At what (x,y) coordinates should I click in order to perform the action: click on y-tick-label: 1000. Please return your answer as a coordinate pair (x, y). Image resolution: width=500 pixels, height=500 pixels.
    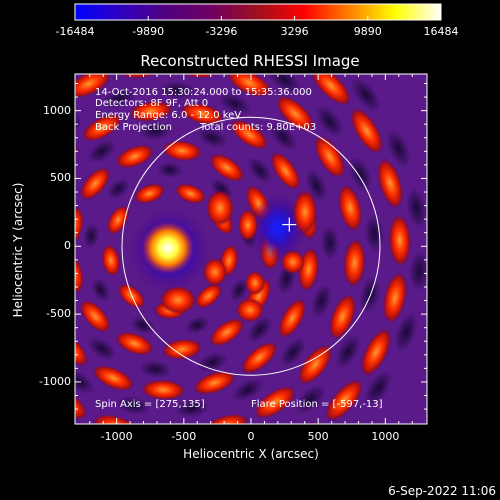
    Looking at the image, I should click on (57, 110).